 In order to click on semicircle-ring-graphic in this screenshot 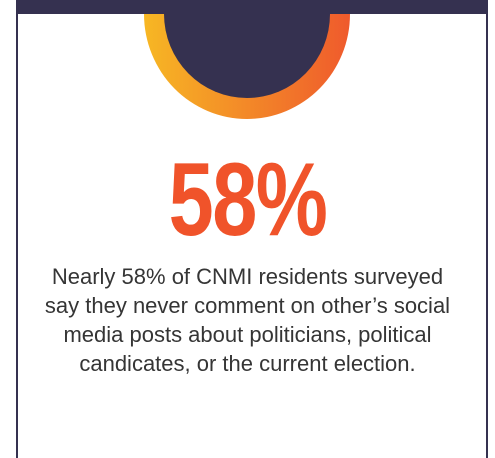, I will do `click(247, 66)`.